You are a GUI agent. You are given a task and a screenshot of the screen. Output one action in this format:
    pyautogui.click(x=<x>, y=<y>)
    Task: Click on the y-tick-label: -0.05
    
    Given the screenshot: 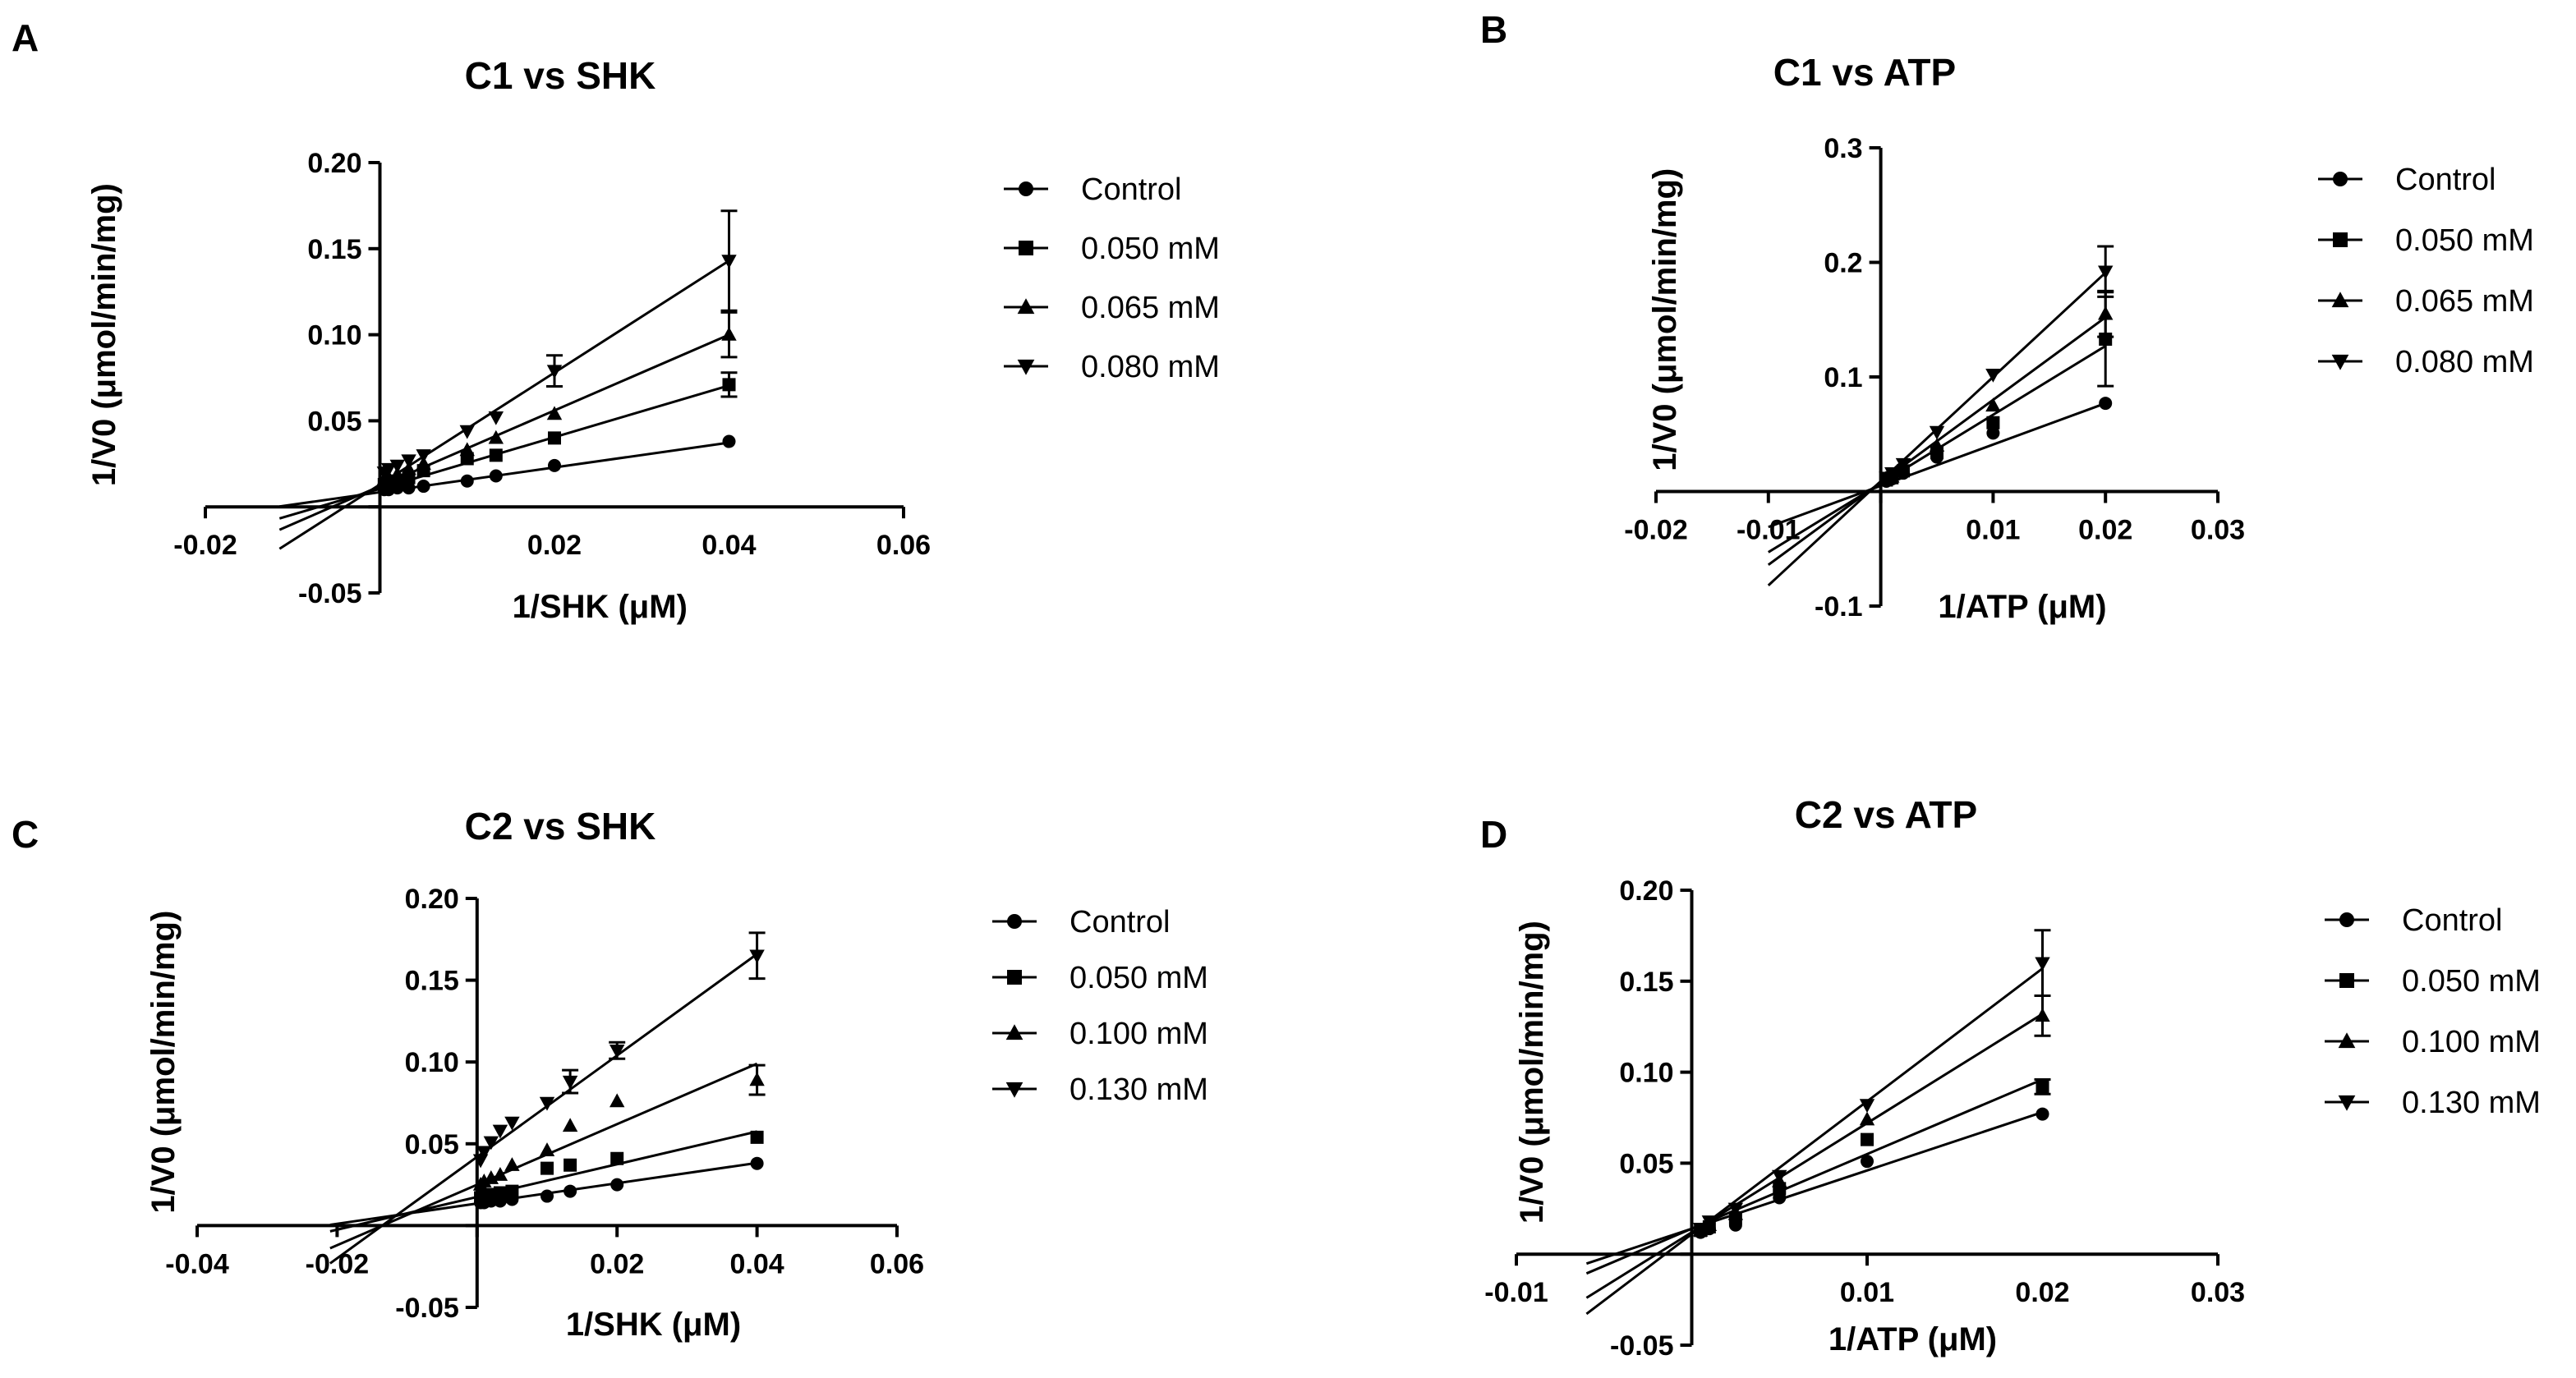 What is the action you would take?
    pyautogui.click(x=330, y=593)
    